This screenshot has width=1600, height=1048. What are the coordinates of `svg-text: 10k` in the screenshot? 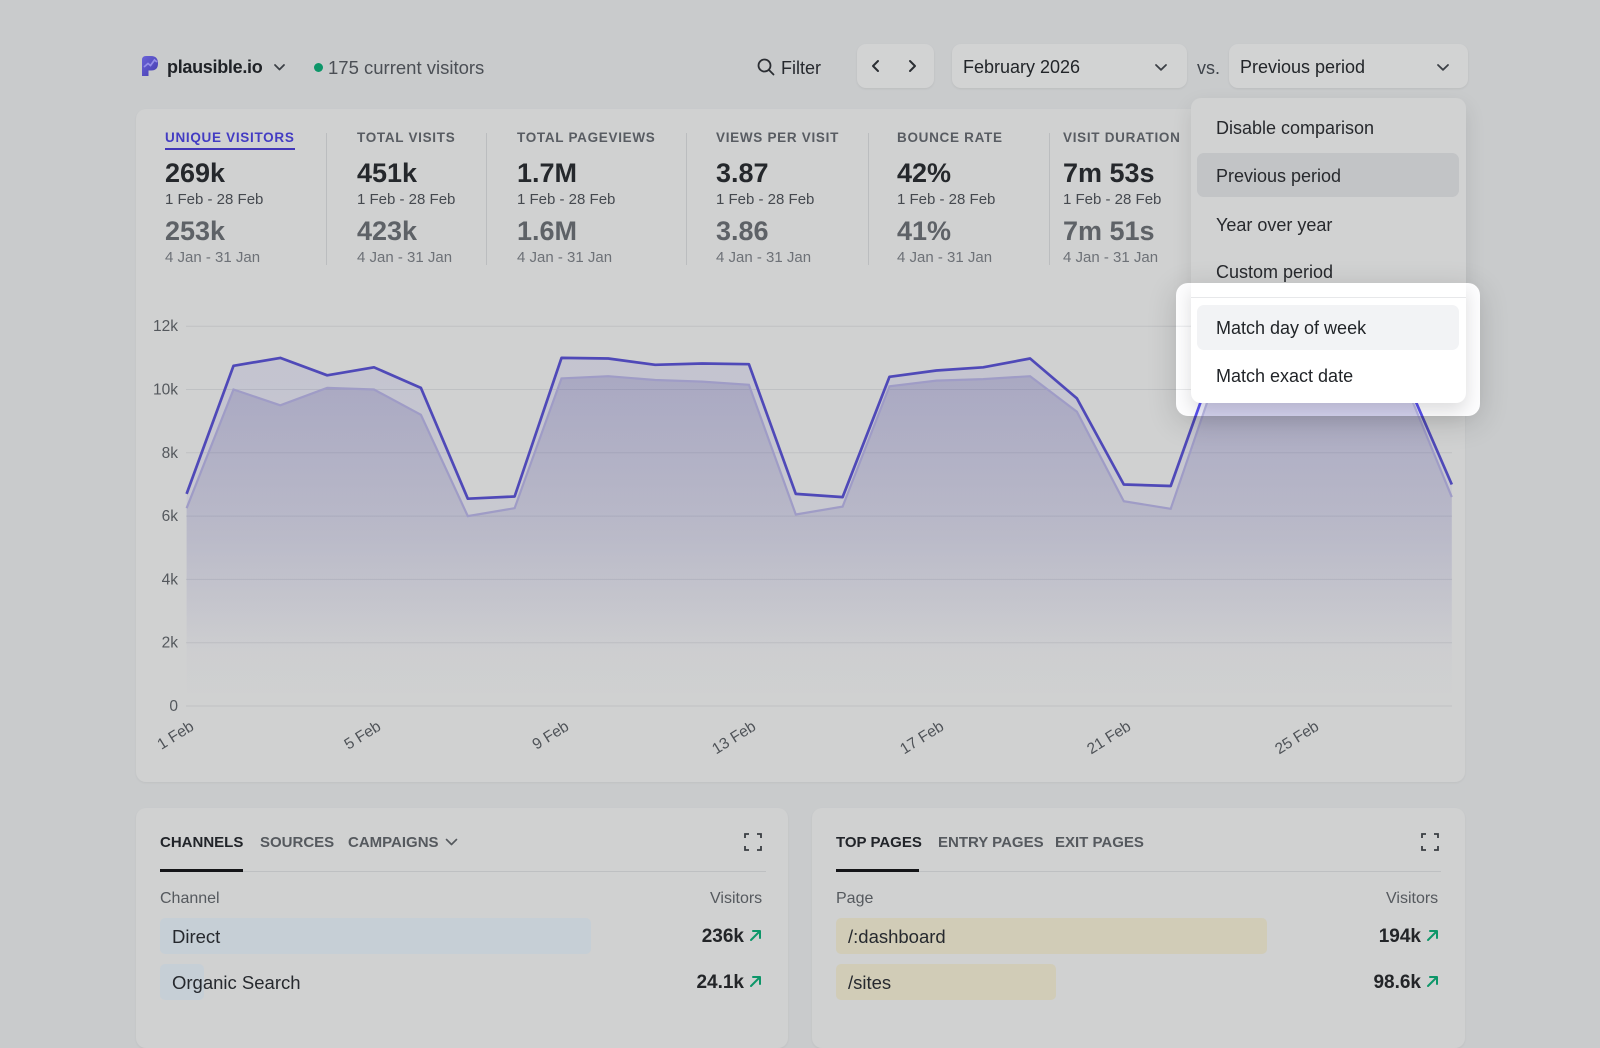 It's located at (165, 390).